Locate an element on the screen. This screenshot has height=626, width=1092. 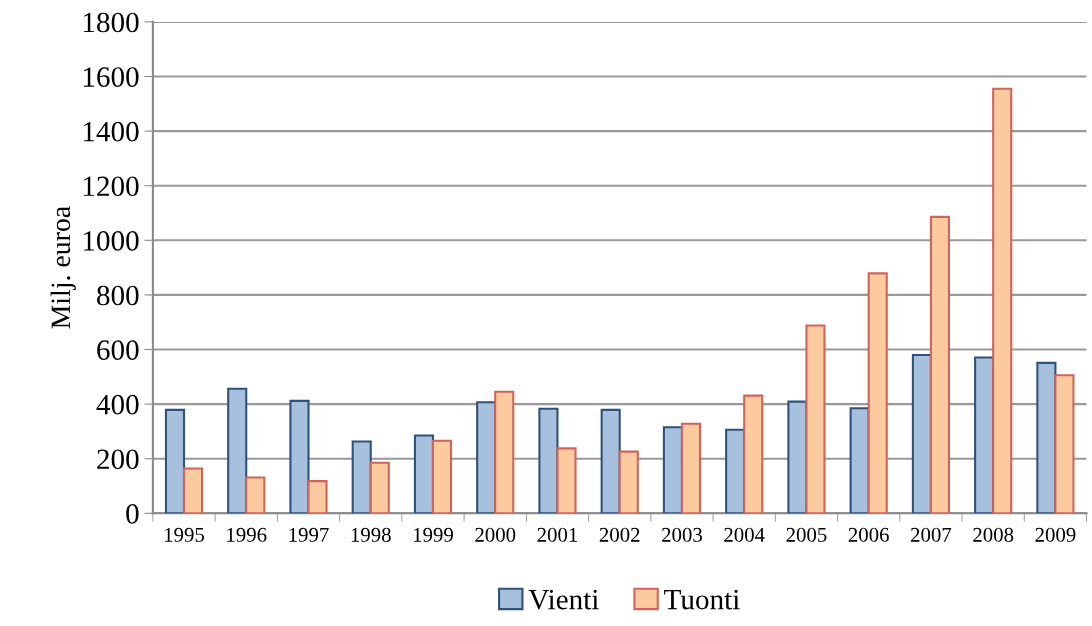
x-tick-label: 1999 is located at coordinates (433, 534).